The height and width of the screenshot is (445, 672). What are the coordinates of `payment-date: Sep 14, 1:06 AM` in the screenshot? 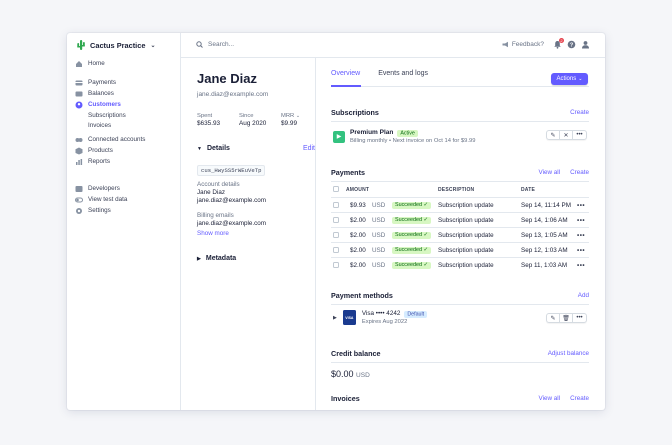 It's located at (544, 220).